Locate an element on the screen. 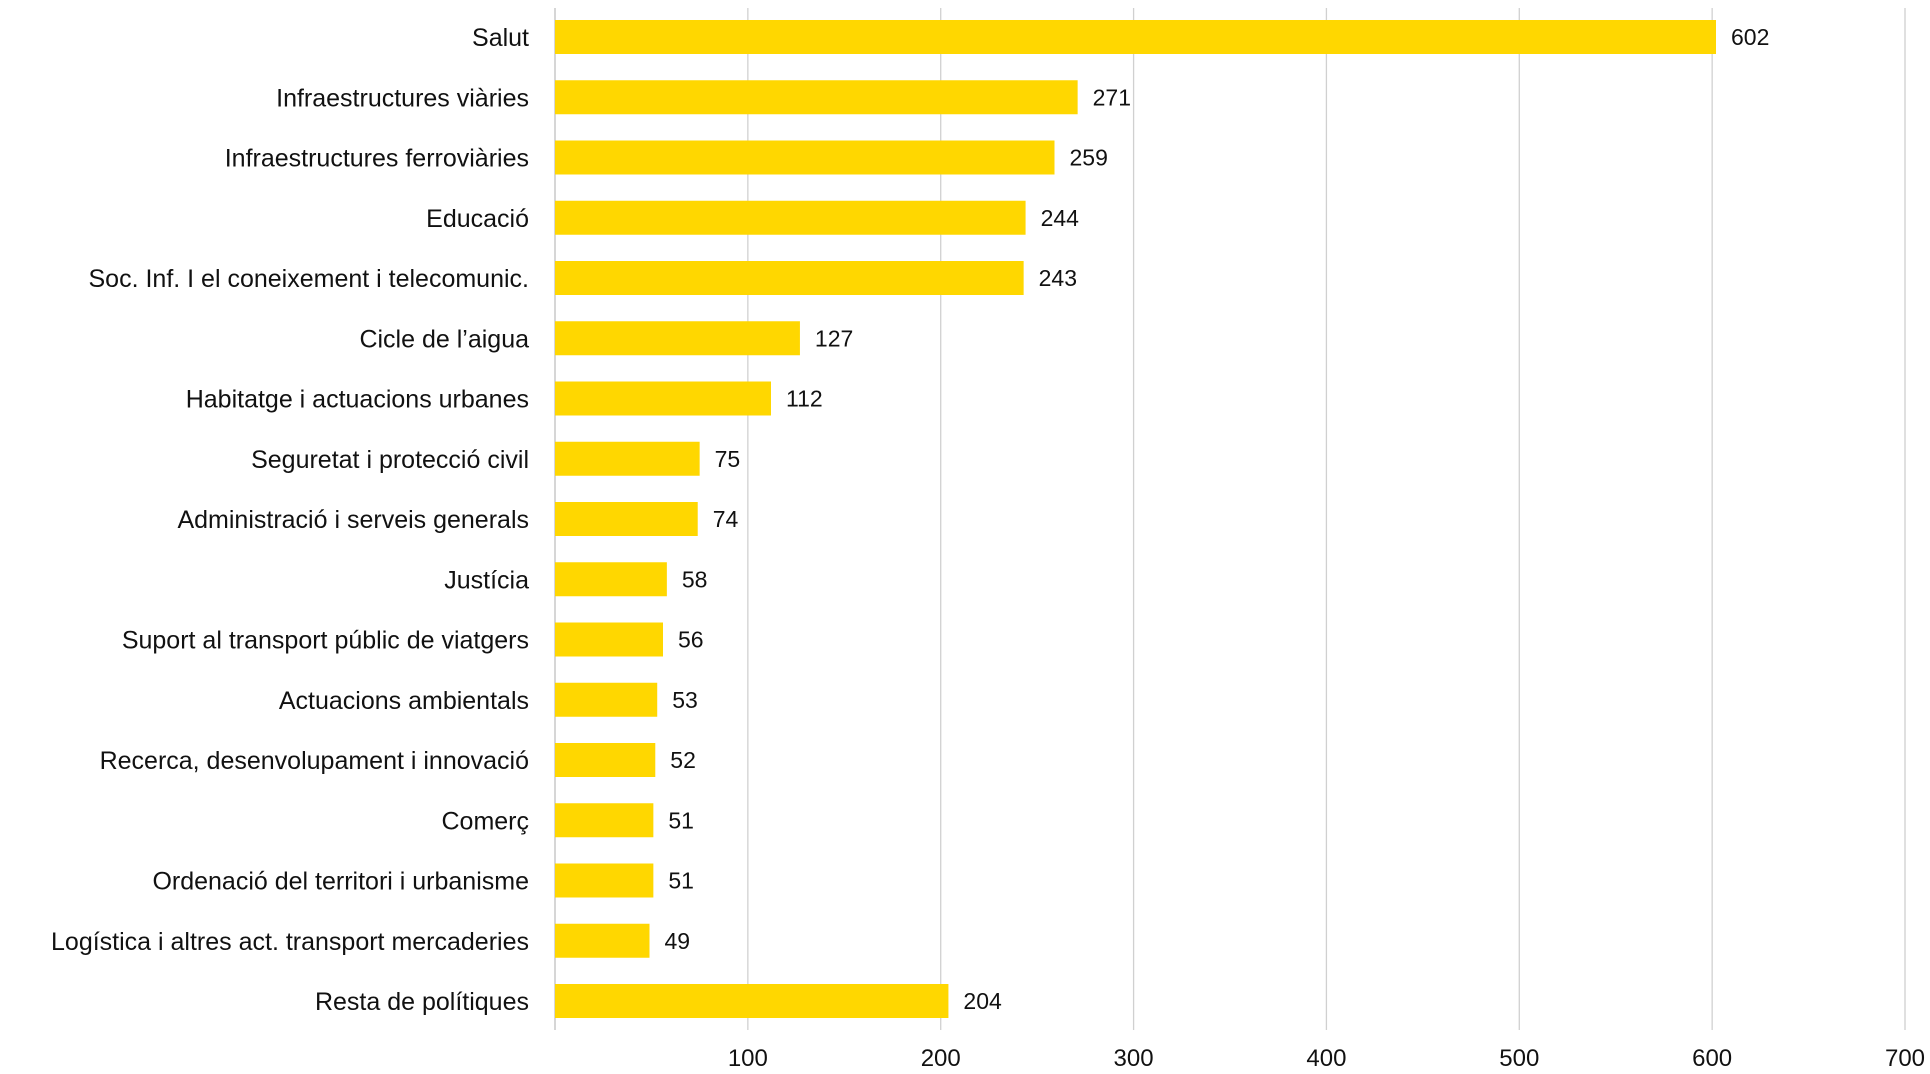  value-label-3: 244 is located at coordinates (1060, 218).